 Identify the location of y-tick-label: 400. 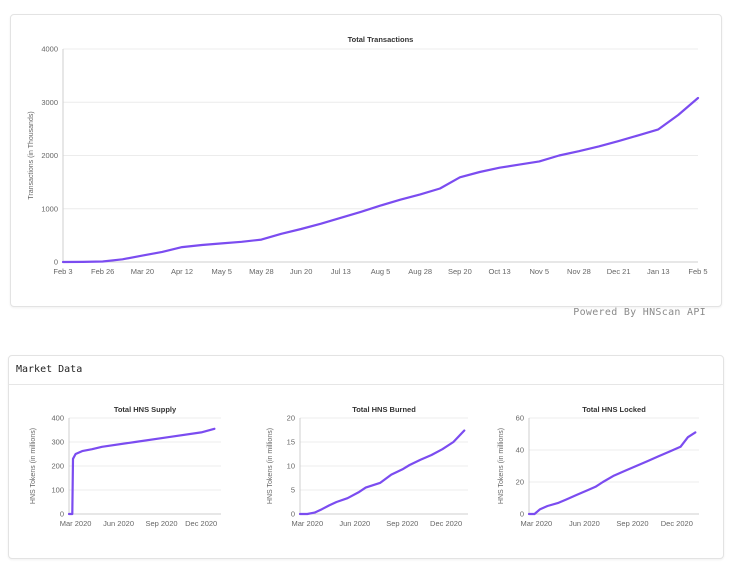
(57, 418).